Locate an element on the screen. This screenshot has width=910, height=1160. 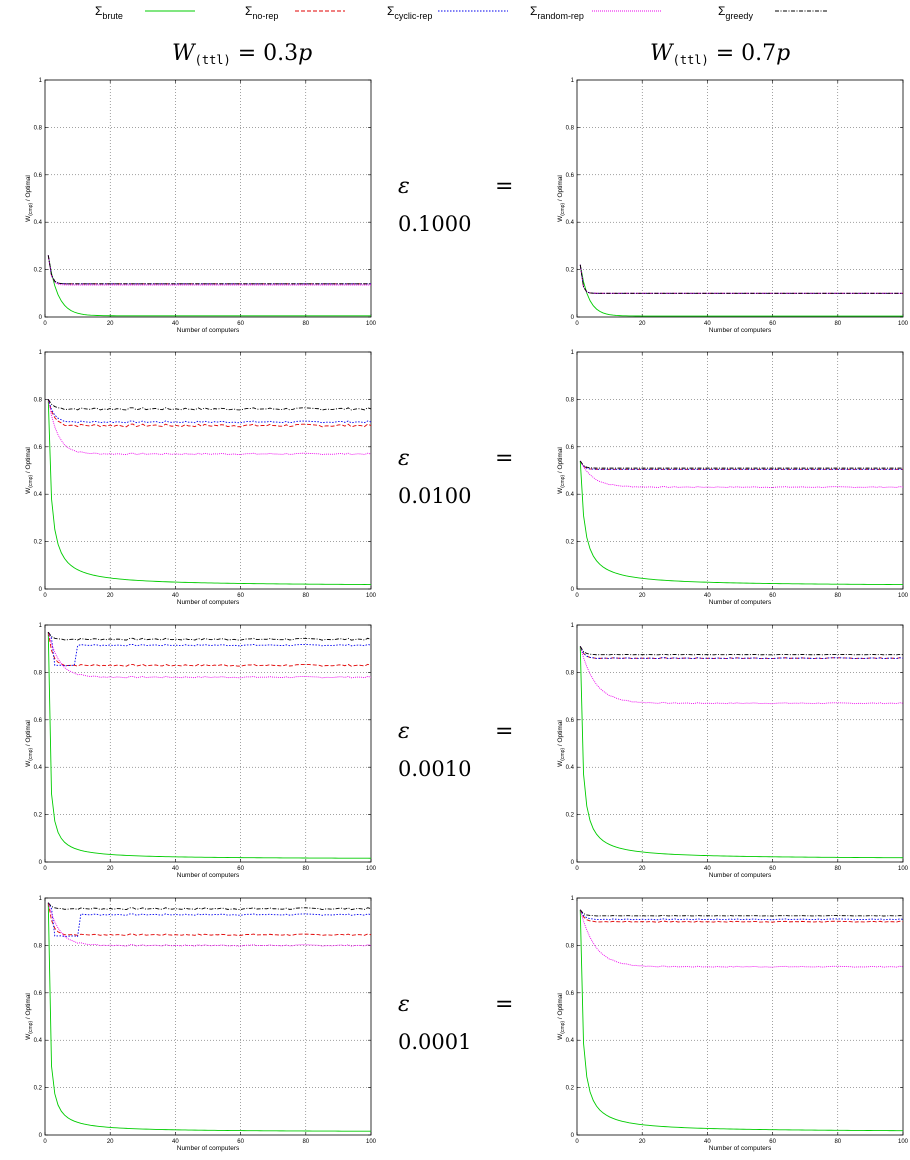
series-cyclic-rep-r4c2 is located at coordinates (741, 915).